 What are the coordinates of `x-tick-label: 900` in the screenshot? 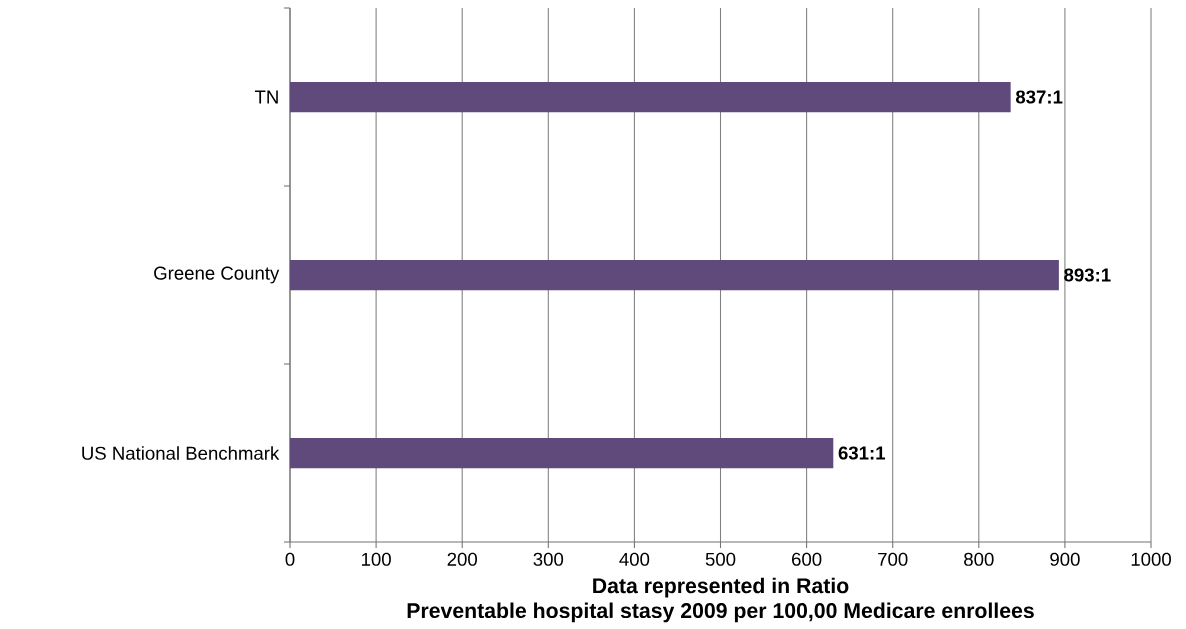 It's located at (1065, 559).